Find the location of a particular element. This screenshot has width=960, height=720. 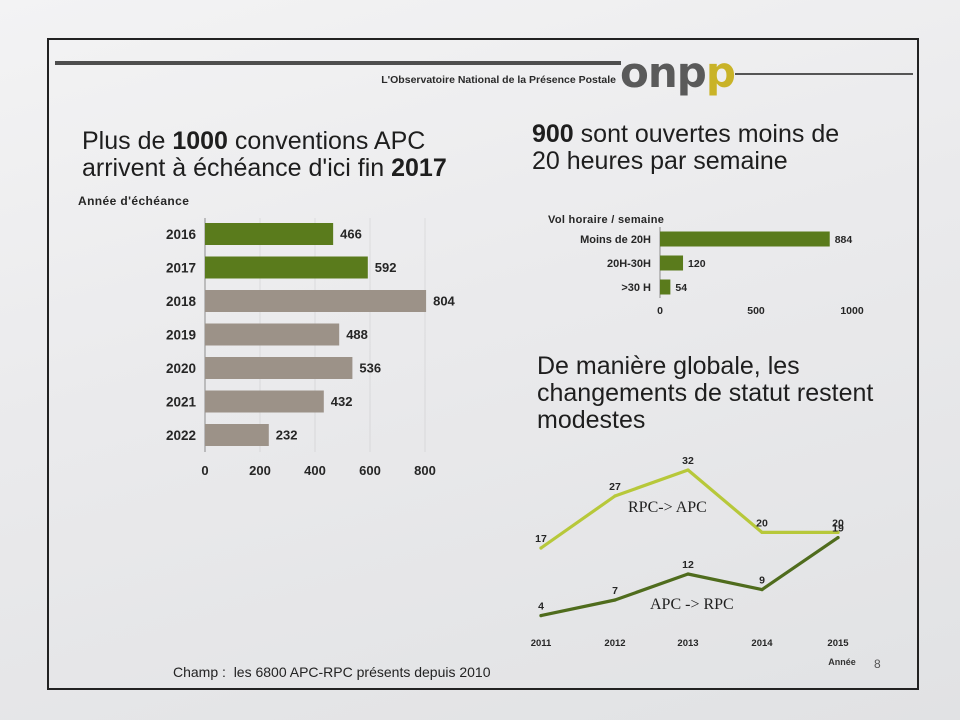

hours-category-label-moins-de-20h: Moins de 20H is located at coordinates (615, 240).